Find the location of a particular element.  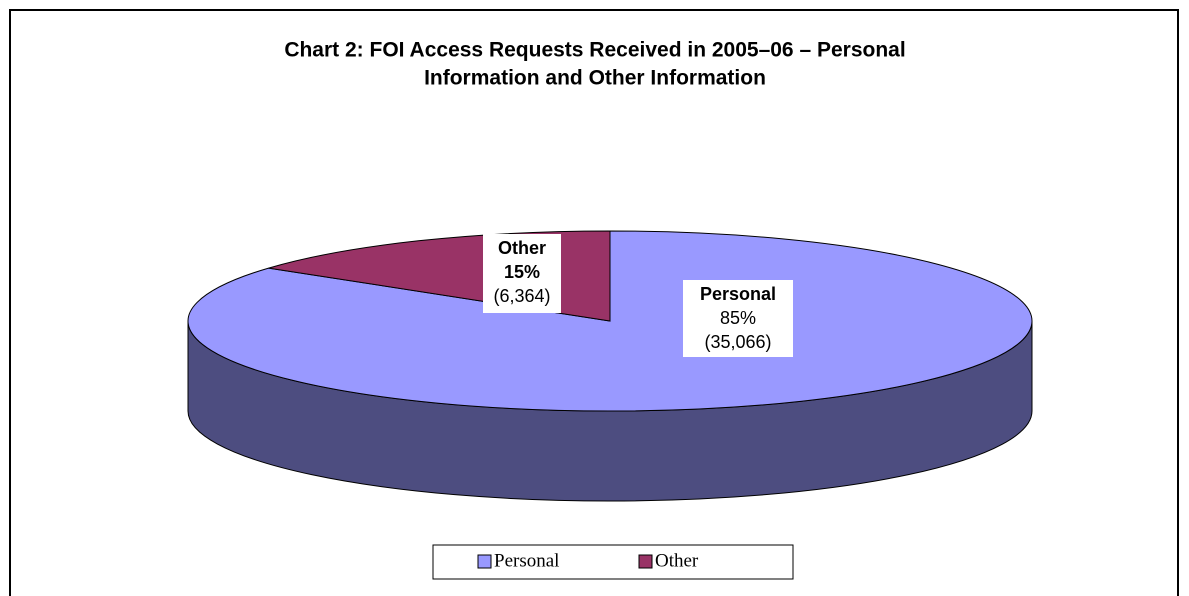

slice-percent: 85% is located at coordinates (738, 318).